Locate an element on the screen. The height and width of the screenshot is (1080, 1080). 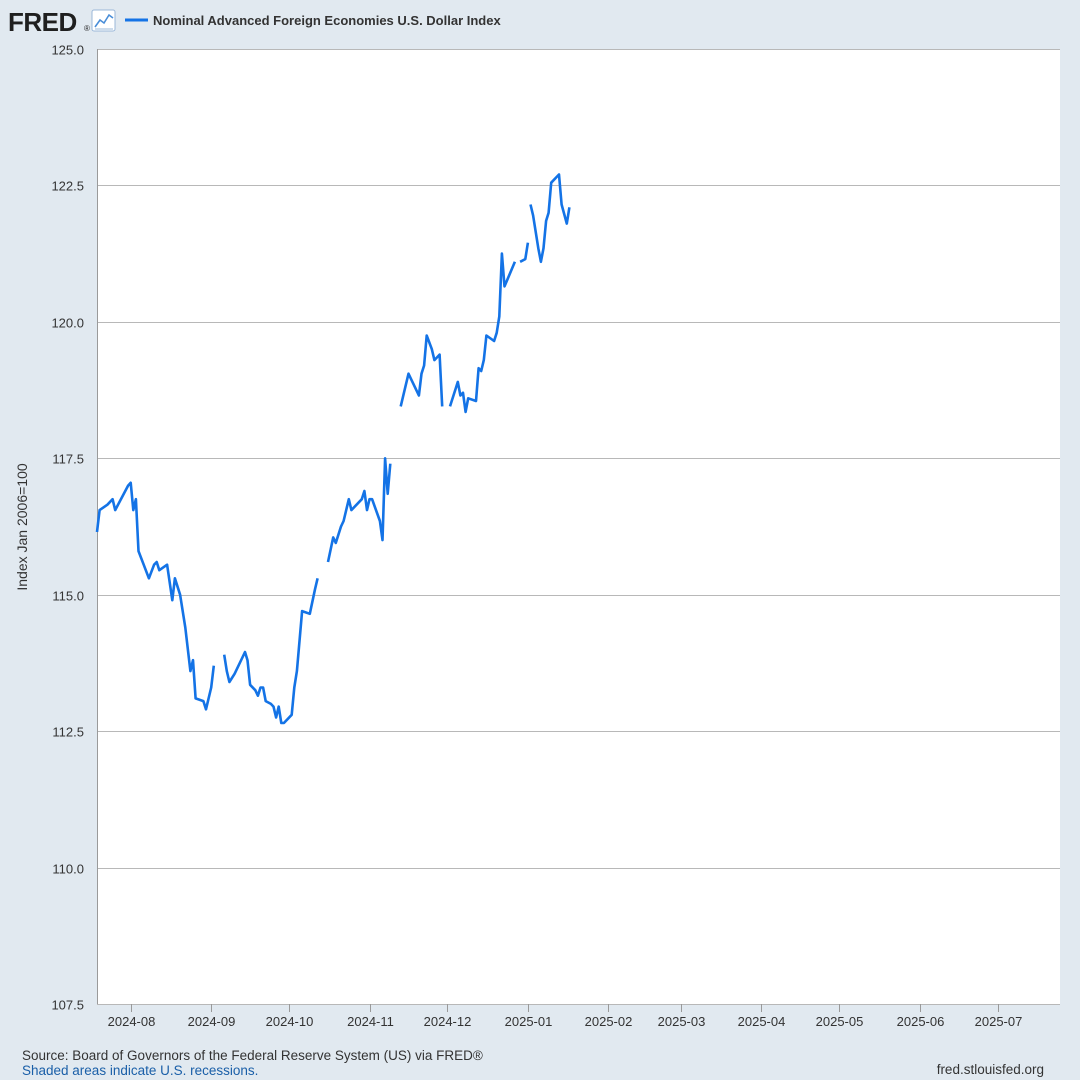
fred-logo-registered: ® is located at coordinates (87, 28).